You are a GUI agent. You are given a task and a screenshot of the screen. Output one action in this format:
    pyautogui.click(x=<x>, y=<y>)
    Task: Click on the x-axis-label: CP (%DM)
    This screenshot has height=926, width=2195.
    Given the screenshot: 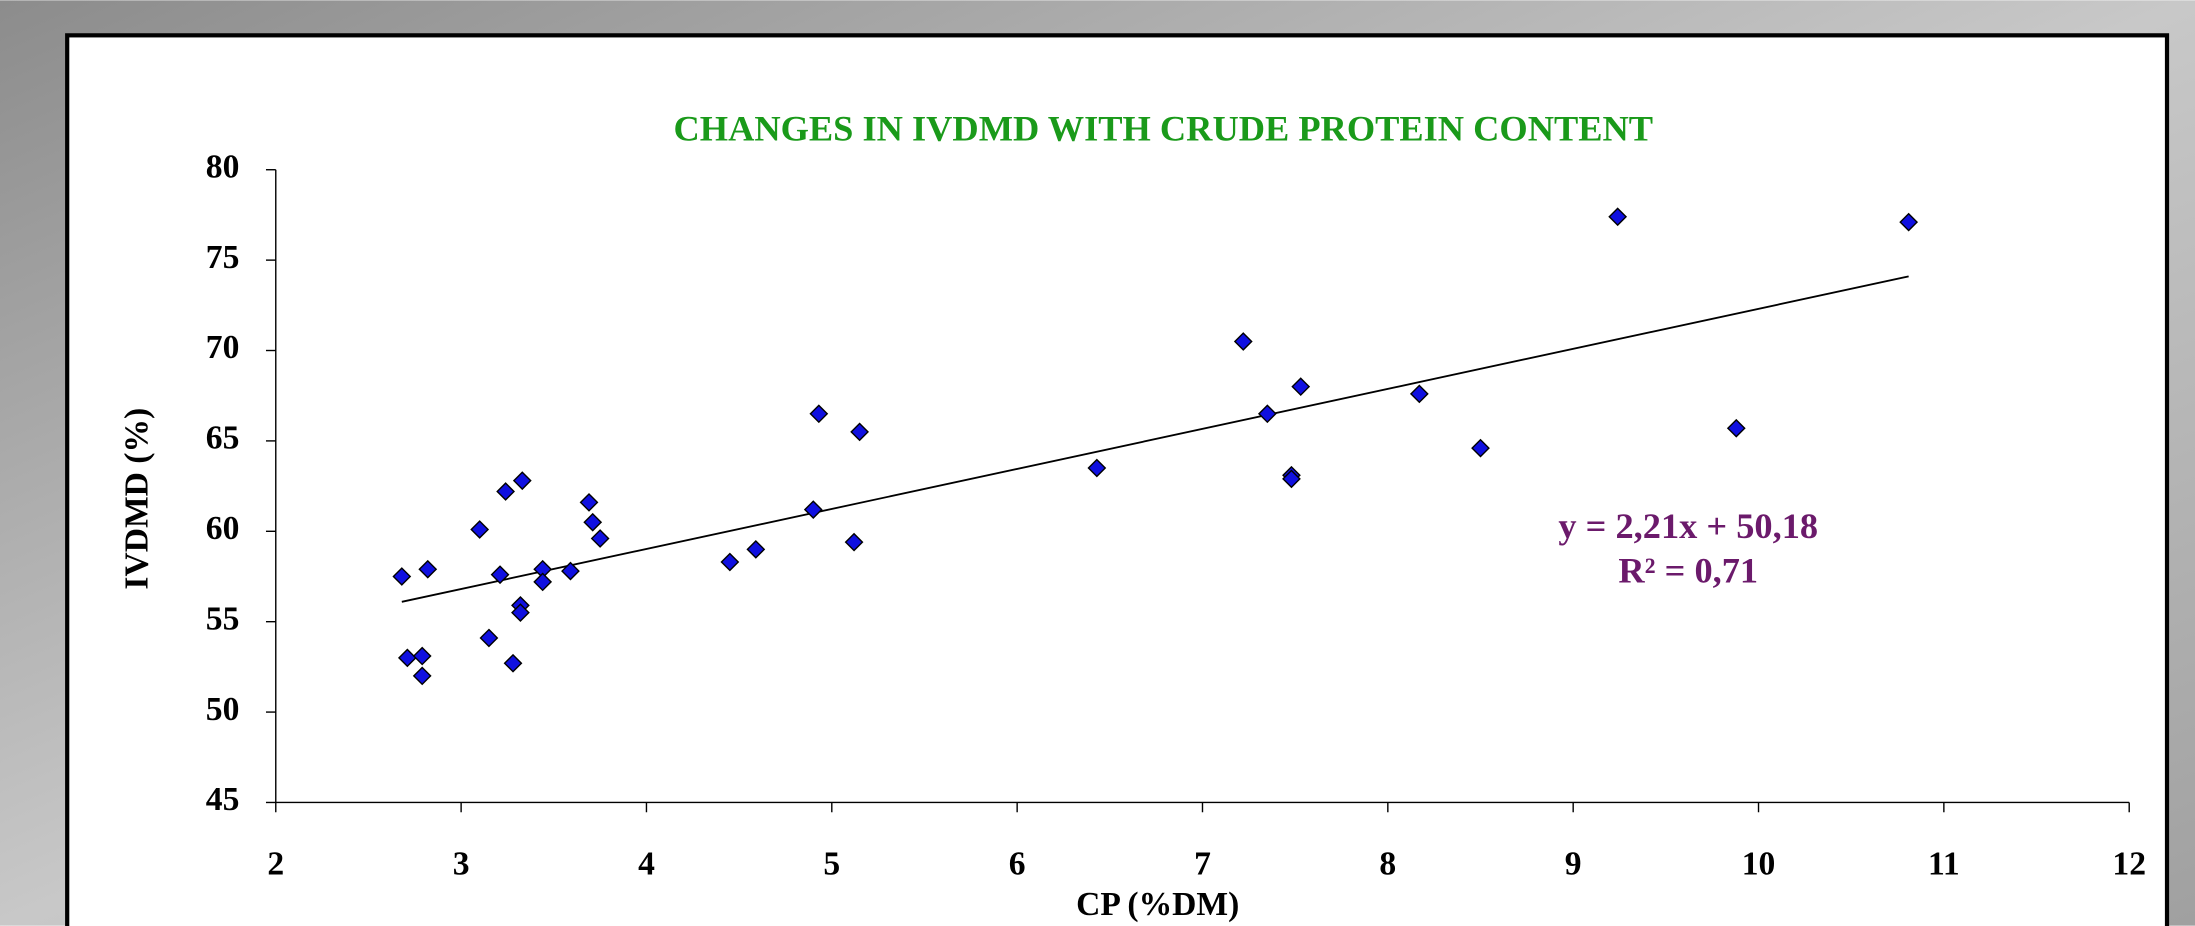 What is the action you would take?
    pyautogui.click(x=1157, y=904)
    